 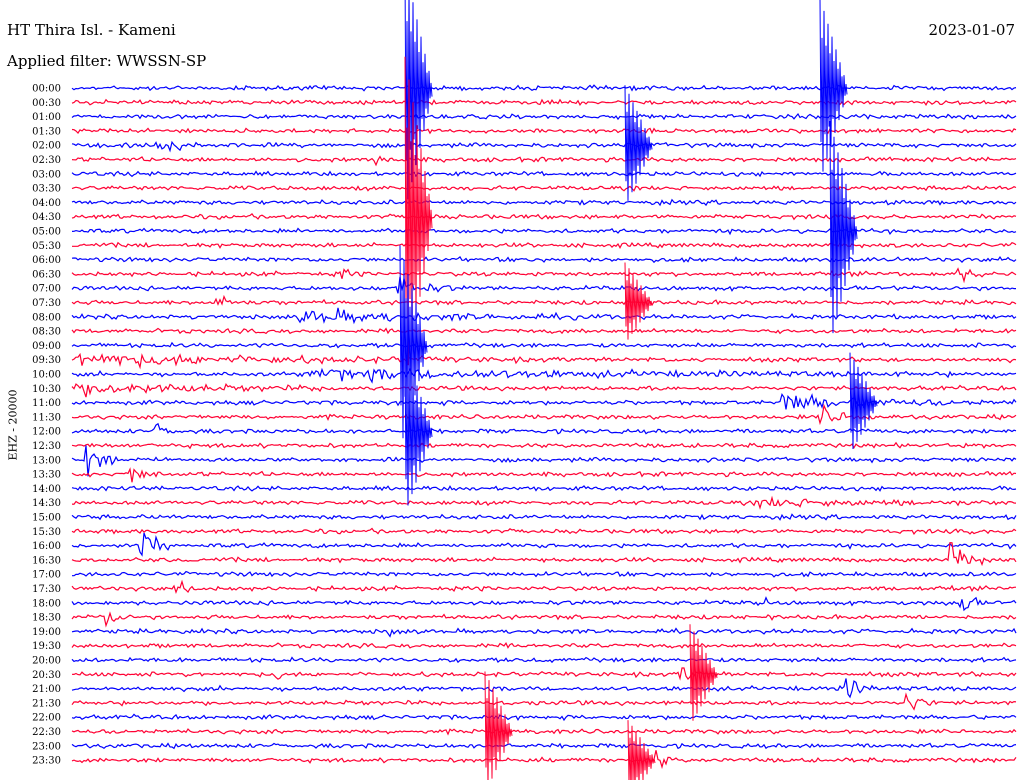 I want to click on tick-label: 00:00, so click(x=46, y=89).